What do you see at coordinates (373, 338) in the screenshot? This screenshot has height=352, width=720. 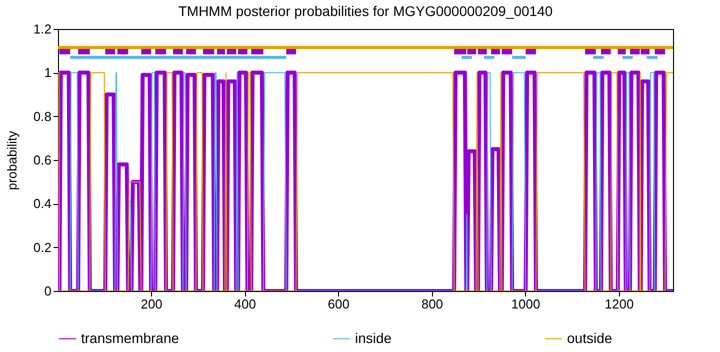 I see `legend-label: inside` at bounding box center [373, 338].